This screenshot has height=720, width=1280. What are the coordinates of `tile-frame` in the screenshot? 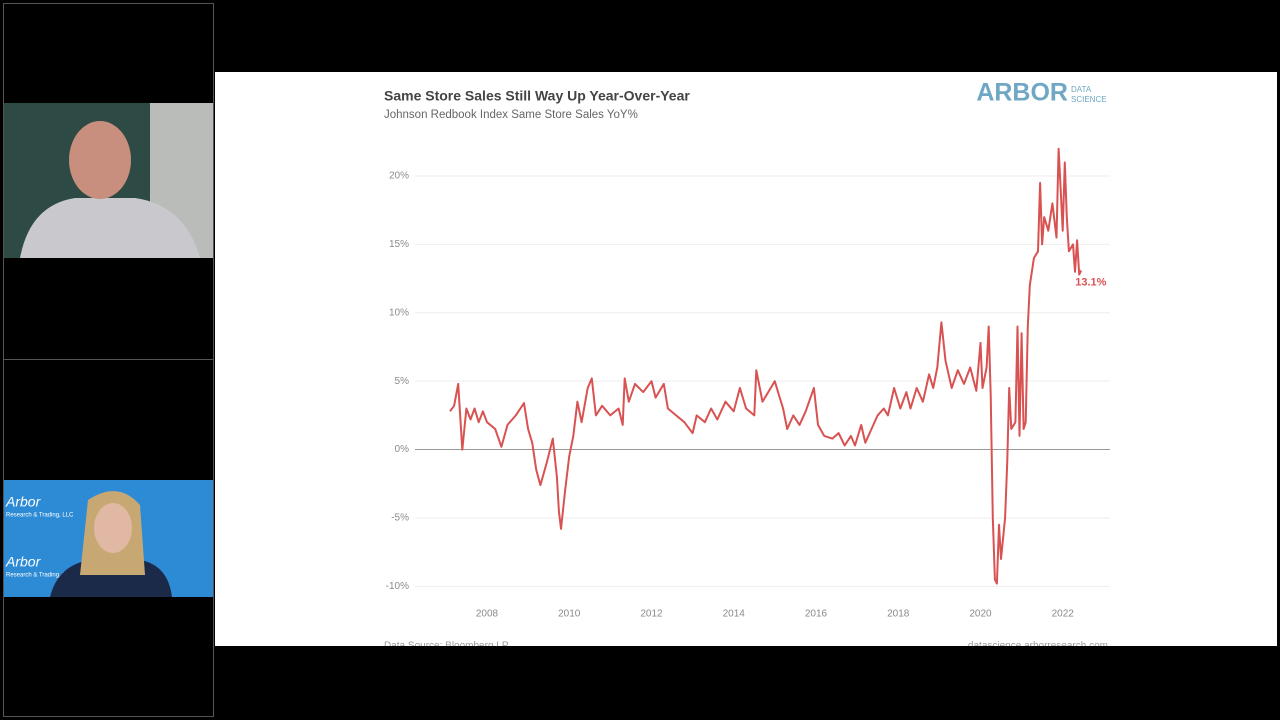 It's located at (108, 538).